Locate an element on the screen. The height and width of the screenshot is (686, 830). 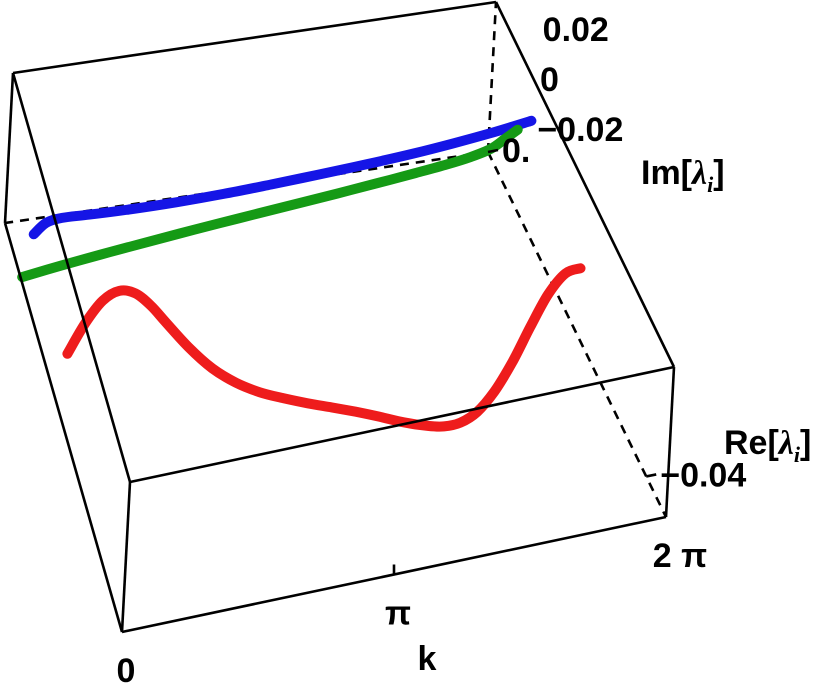
x-axis-label: k is located at coordinates (427, 659).